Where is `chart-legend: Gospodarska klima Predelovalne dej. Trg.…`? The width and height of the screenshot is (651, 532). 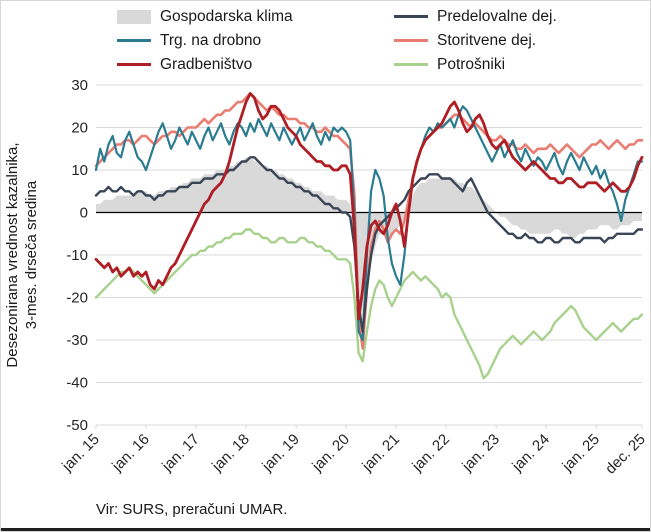
chart-legend: Gospodarska klima Predelovalne dej. Trg.… is located at coordinates (337, 40).